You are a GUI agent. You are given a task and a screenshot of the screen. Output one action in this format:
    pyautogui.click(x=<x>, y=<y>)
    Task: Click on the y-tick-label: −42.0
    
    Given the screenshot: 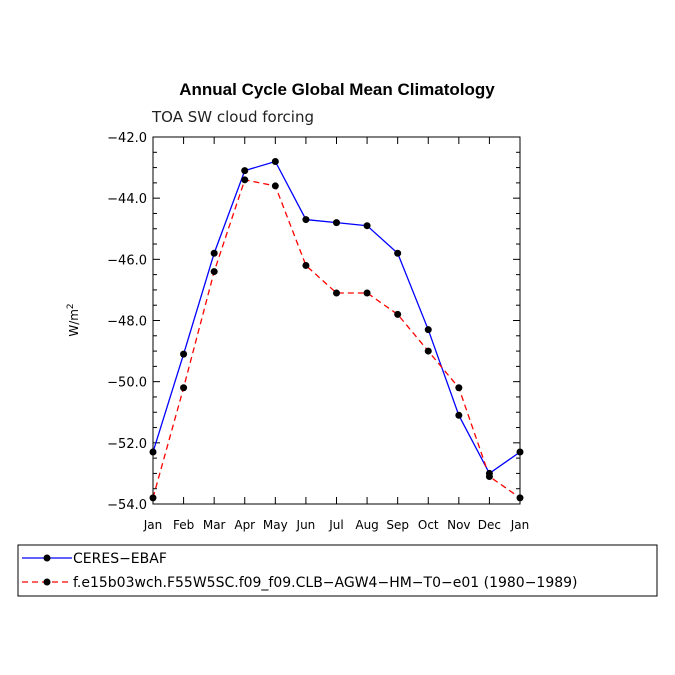 What is the action you would take?
    pyautogui.click(x=127, y=138)
    